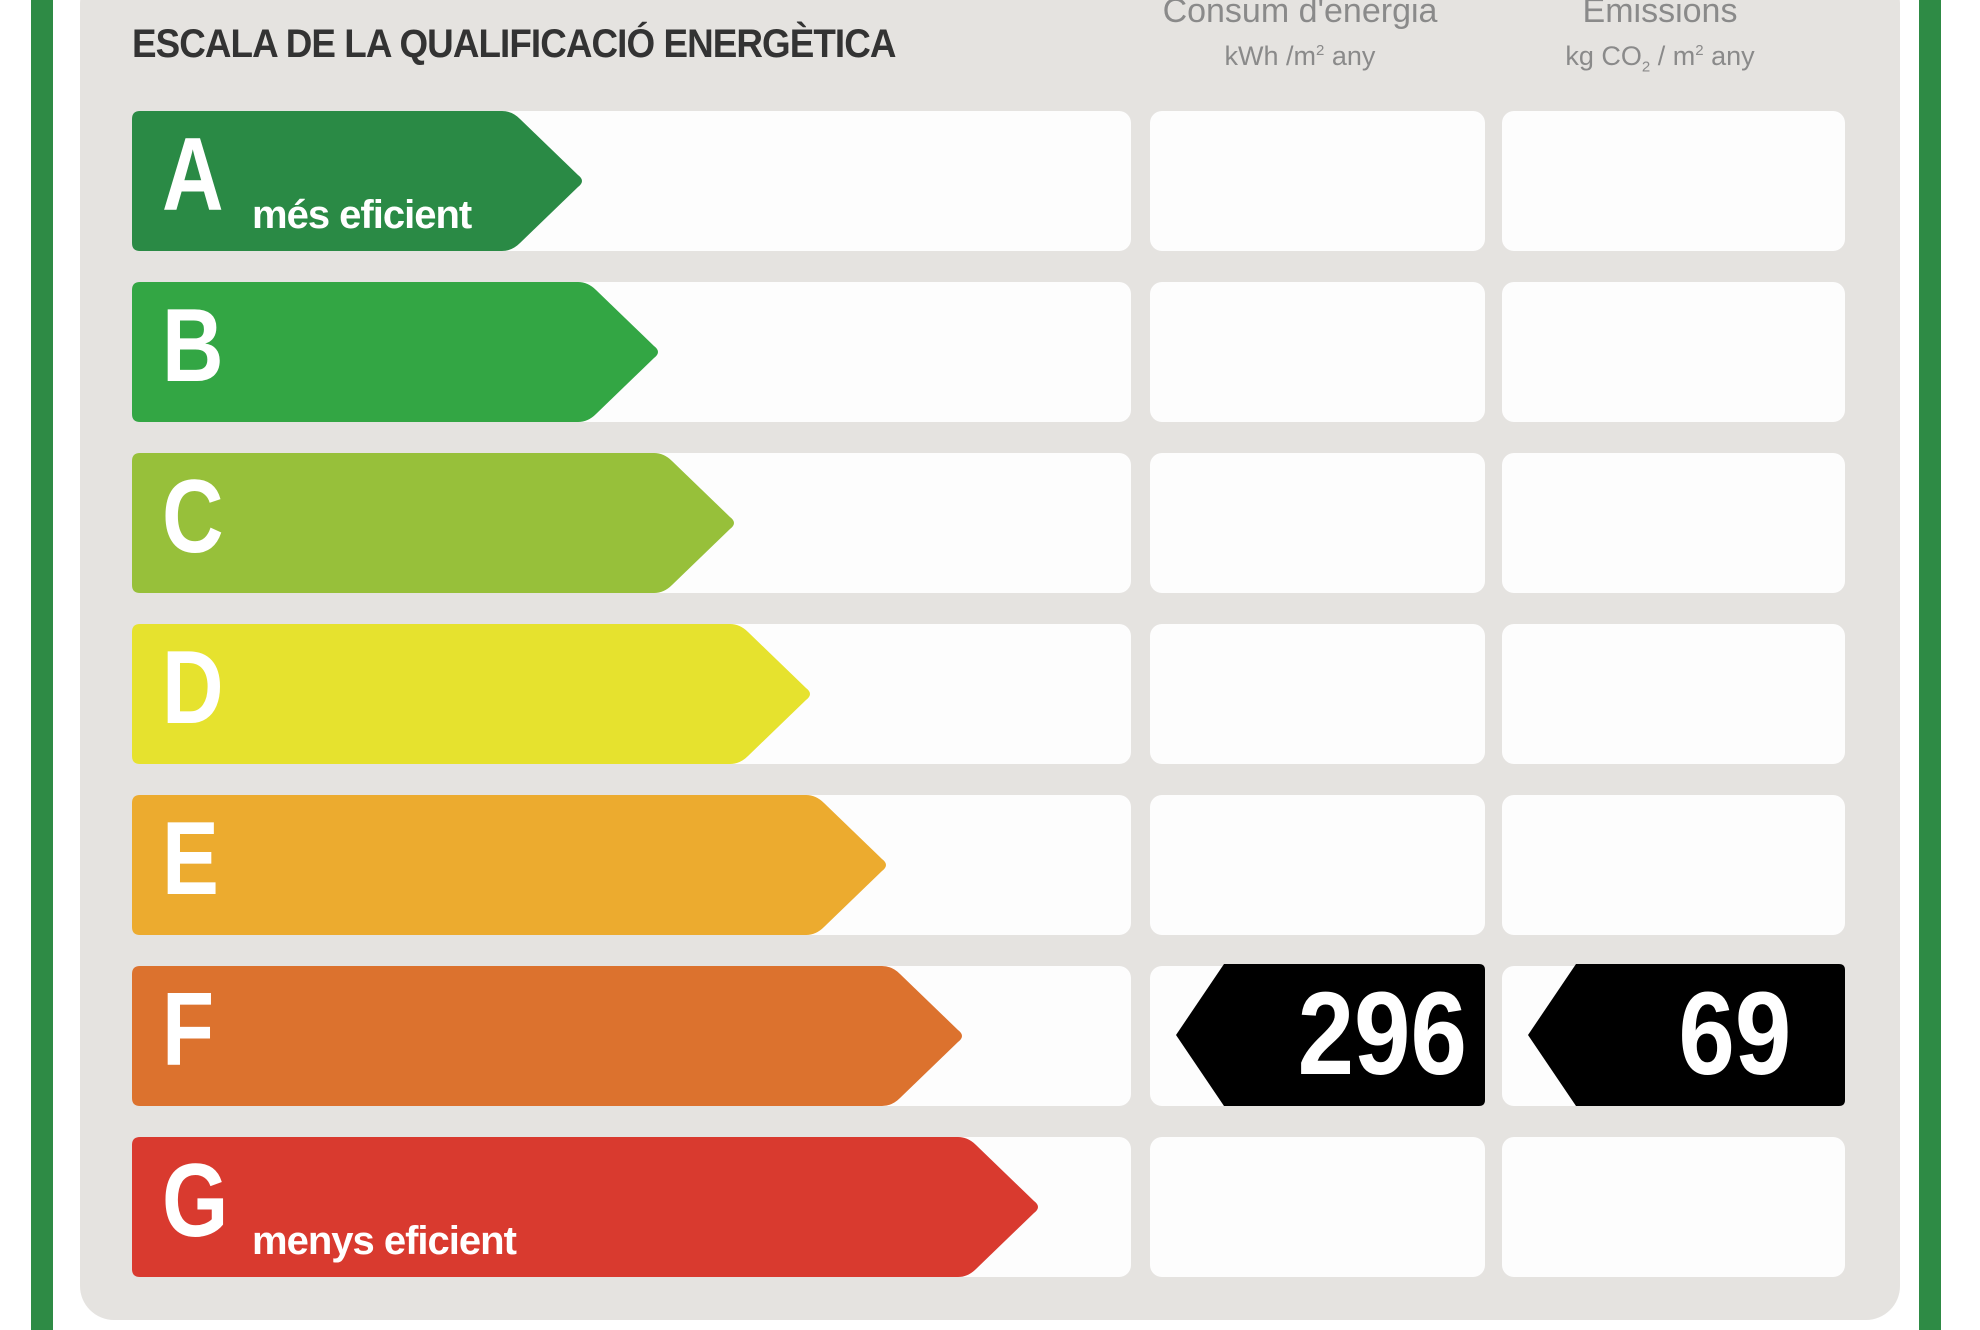 The width and height of the screenshot is (1980, 1330). I want to click on emissions-column-header: Emissions kg CO2 / m2 any, so click(1660, 37).